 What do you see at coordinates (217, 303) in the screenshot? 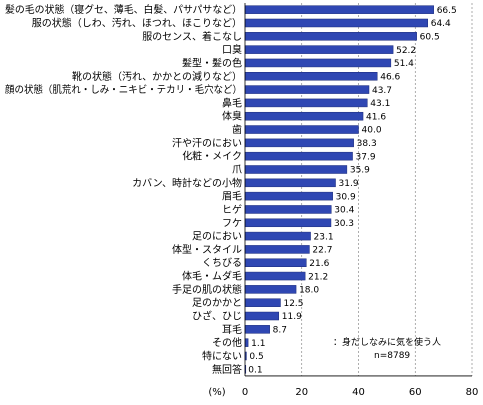
I see `category-label-22: 足のかかと` at bounding box center [217, 303].